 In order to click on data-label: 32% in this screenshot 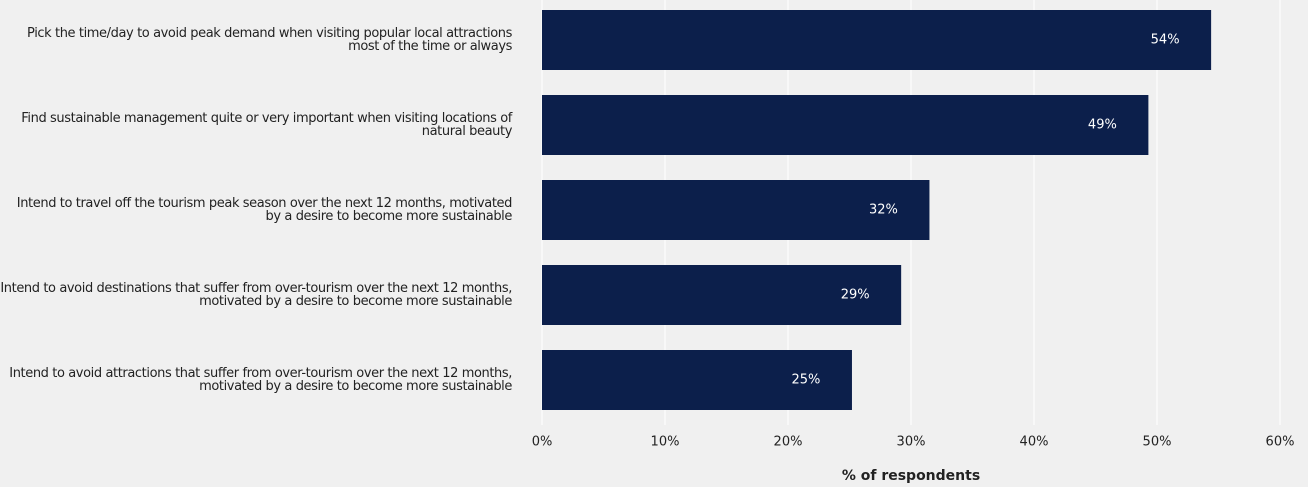, I will do `click(883, 210)`.